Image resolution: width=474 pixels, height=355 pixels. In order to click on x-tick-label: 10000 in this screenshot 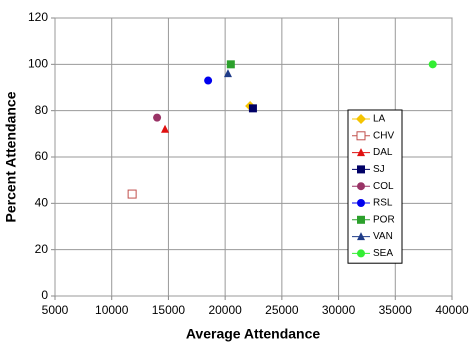, I will do `click(112, 310)`.